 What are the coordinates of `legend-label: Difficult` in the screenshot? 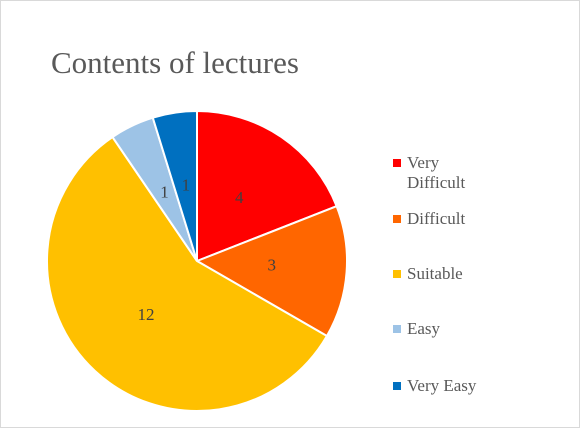 It's located at (436, 218).